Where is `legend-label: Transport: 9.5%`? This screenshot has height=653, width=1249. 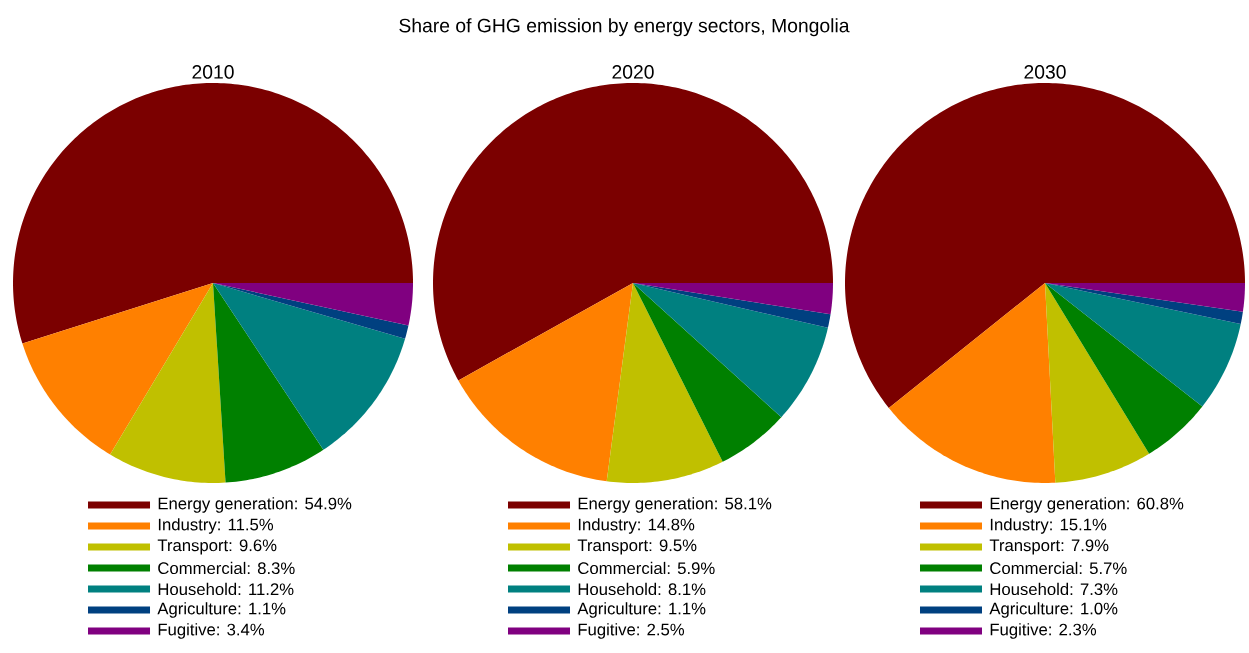
legend-label: Transport: 9.5% is located at coordinates (637, 547).